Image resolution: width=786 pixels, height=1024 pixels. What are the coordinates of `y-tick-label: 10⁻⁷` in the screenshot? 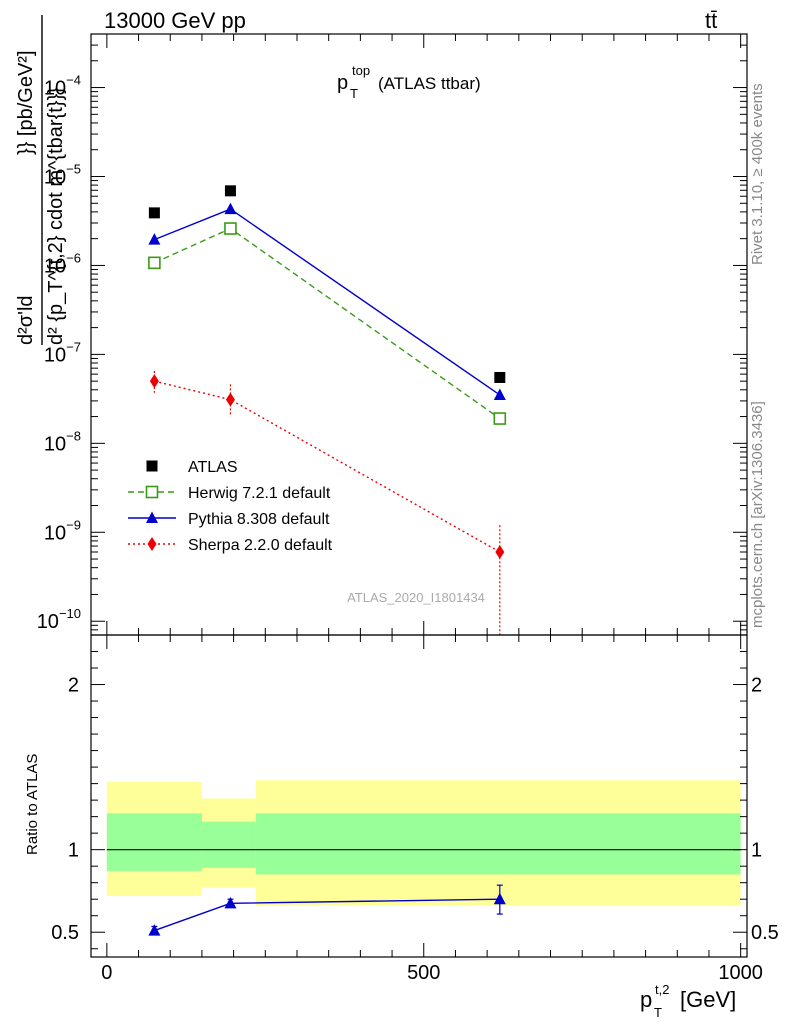 It's located at (62, 352).